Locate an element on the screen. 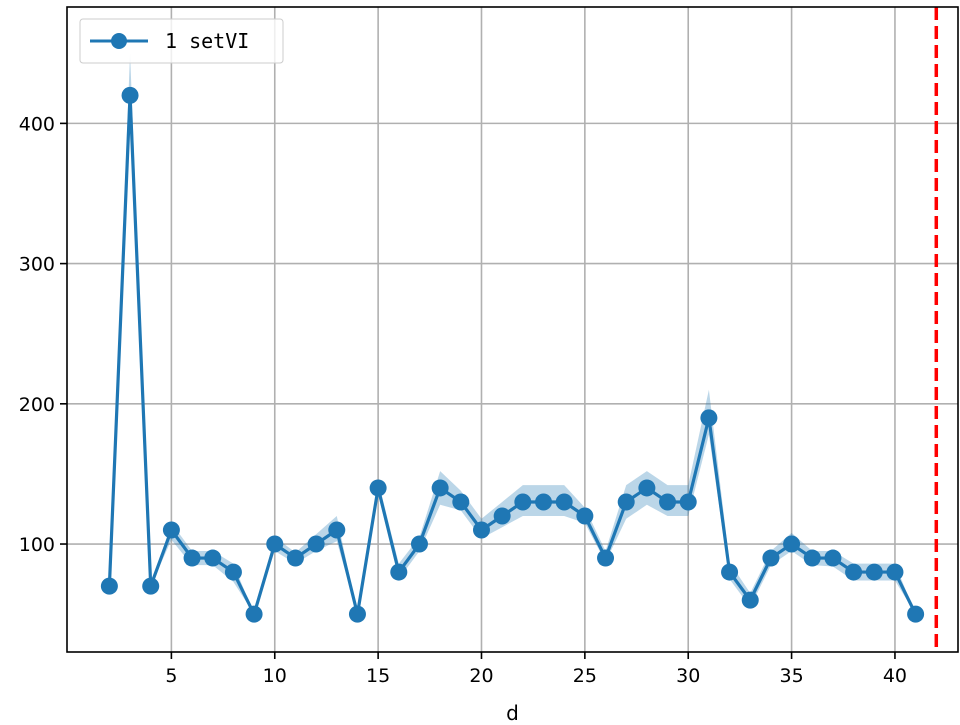 This screenshot has width=960, height=725. x-tick-label: 40 is located at coordinates (895, 676).